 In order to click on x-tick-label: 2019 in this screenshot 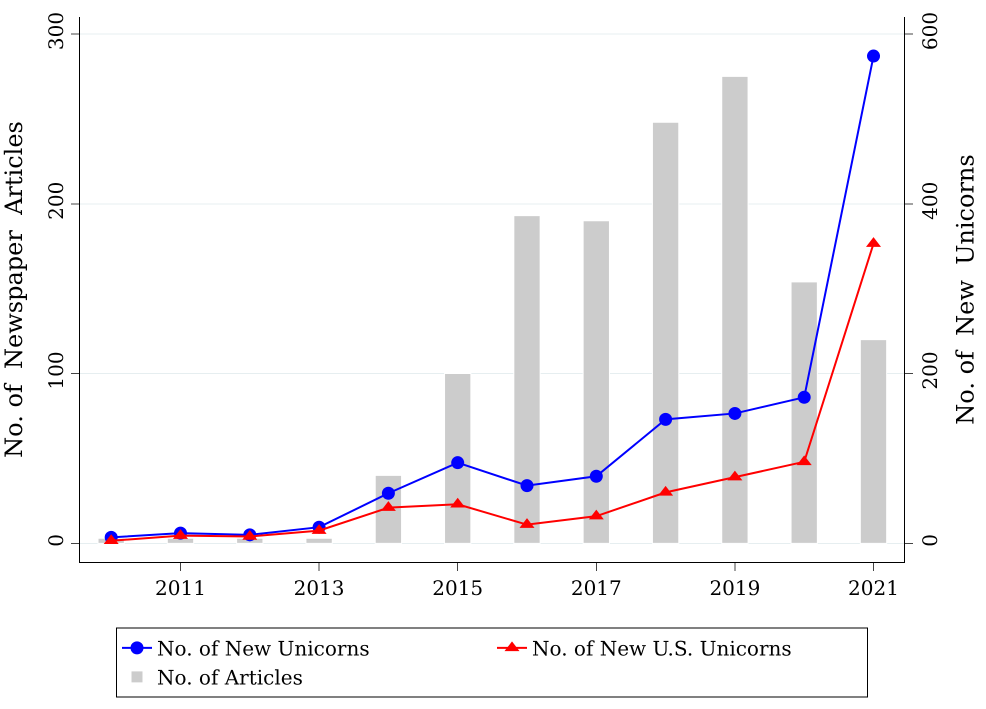, I will do `click(734, 588)`.